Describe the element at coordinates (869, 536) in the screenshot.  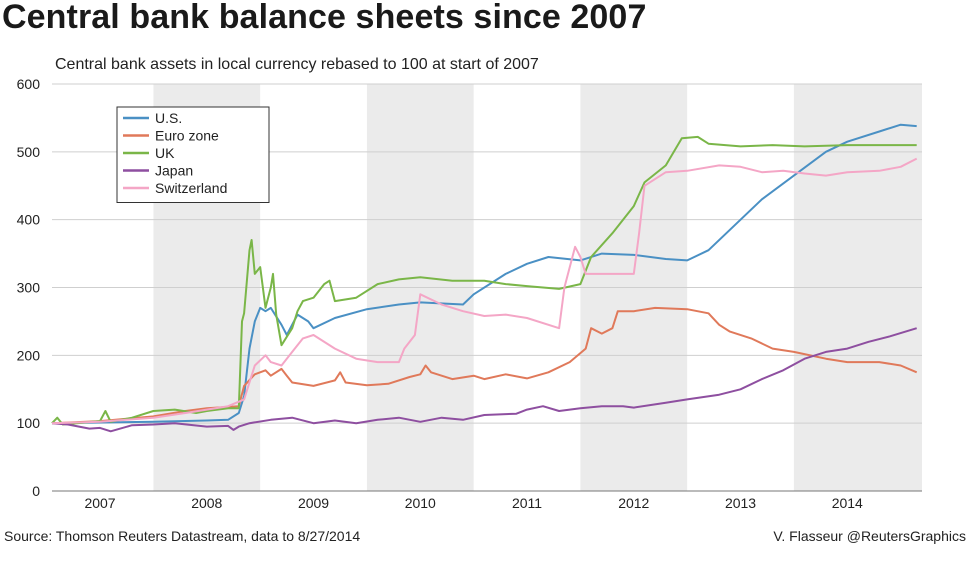
I see `credit-note: V. Flasseur @ReutersGraphics` at that location.